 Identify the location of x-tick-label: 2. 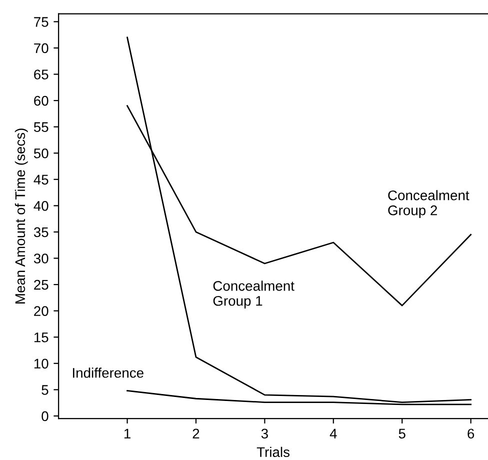
(196, 433).